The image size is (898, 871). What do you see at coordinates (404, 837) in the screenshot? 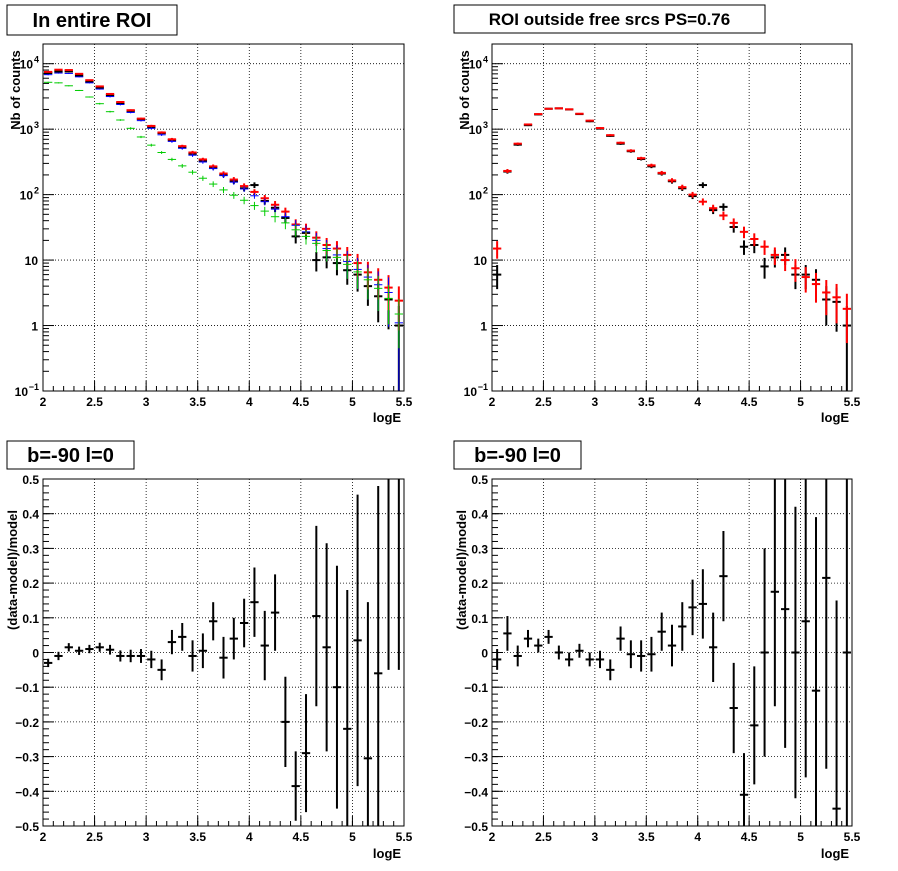
I see `x-tick-label: 5.5` at bounding box center [404, 837].